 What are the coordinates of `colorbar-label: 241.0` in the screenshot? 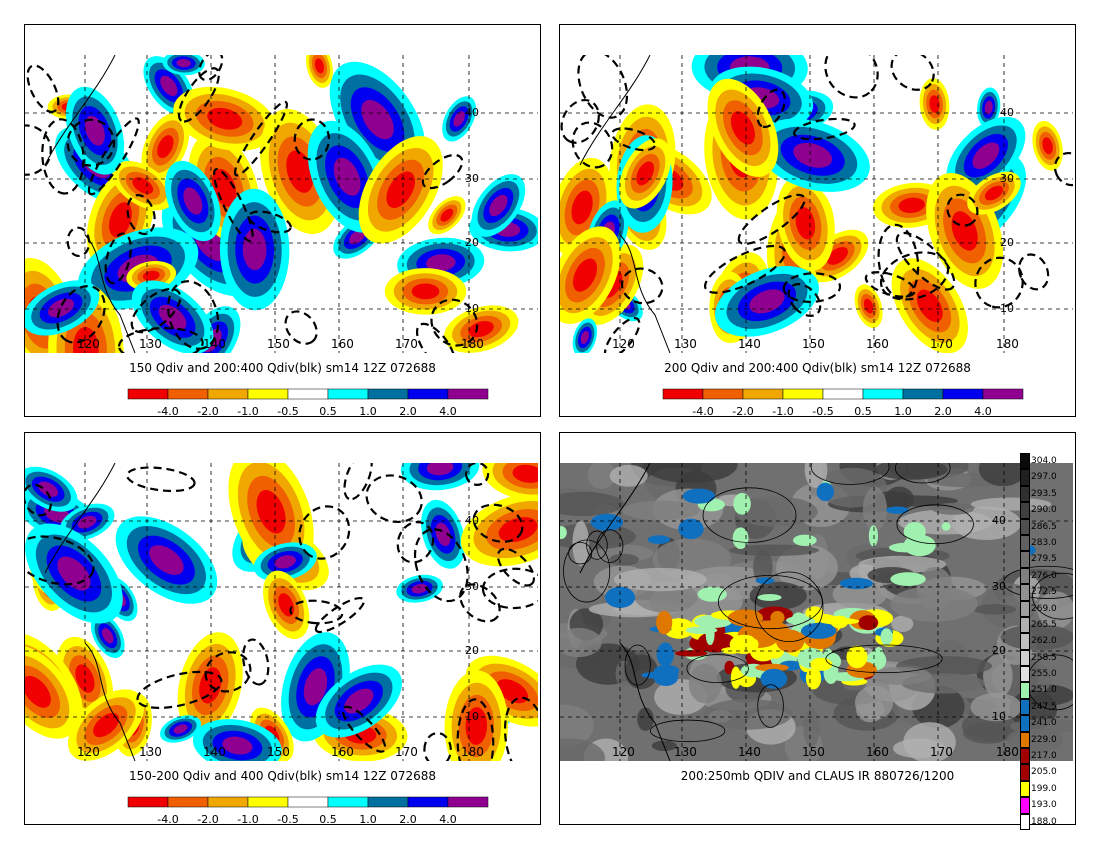 It's located at (1044, 723).